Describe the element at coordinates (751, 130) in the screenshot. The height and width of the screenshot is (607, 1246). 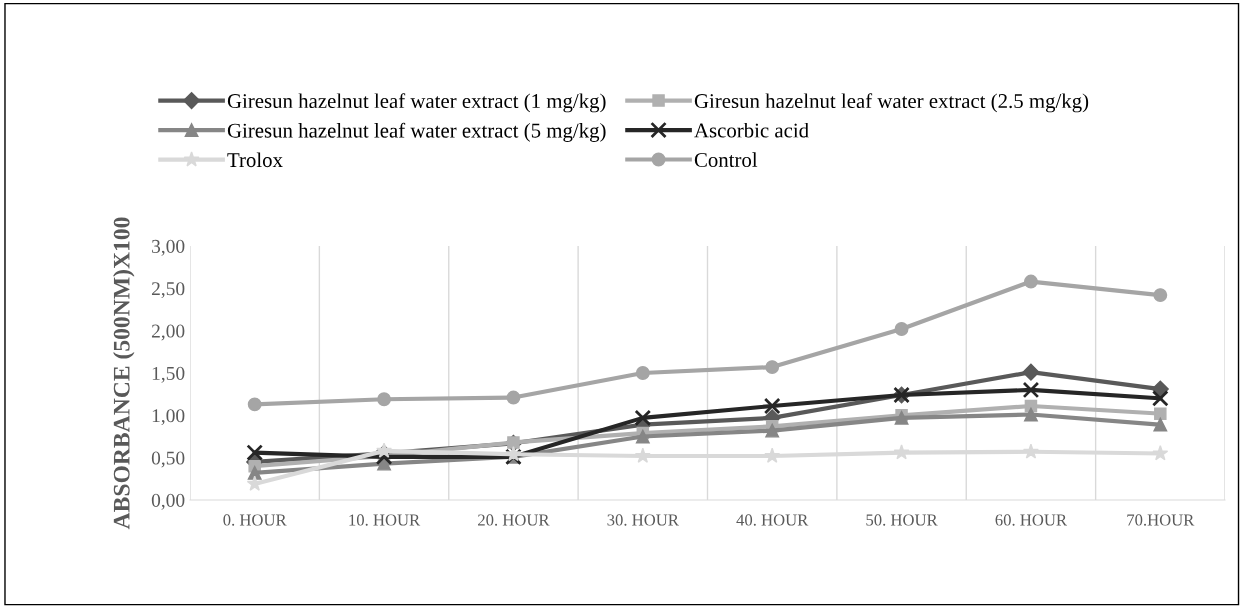
I see `legend-label: Ascorbic acid` at that location.